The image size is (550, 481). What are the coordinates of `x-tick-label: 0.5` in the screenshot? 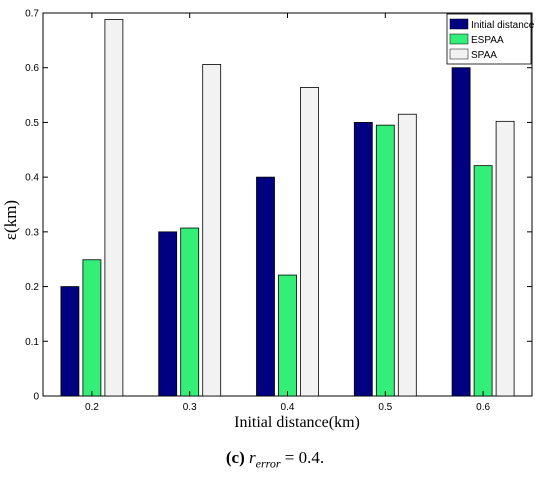 It's located at (385, 407).